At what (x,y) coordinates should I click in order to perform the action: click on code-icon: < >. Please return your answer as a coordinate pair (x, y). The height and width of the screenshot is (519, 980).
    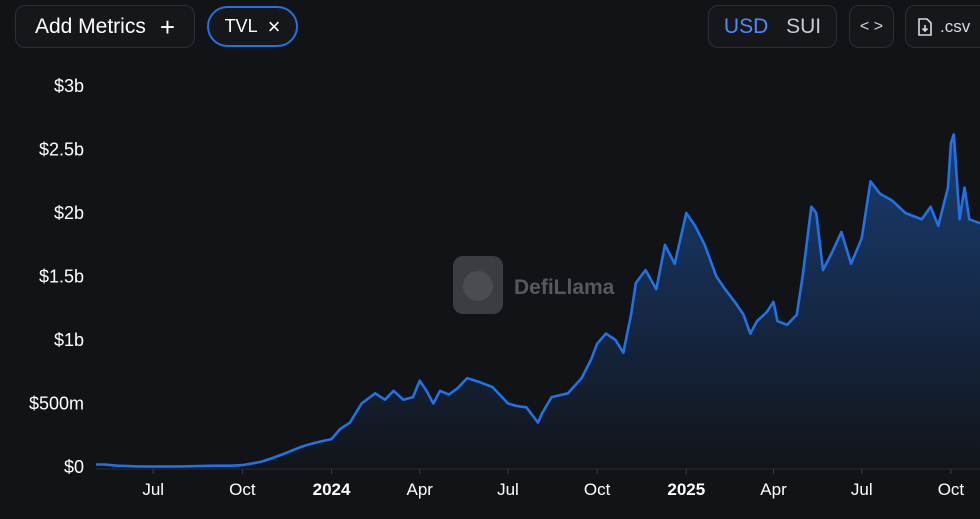
    Looking at the image, I should click on (871, 26).